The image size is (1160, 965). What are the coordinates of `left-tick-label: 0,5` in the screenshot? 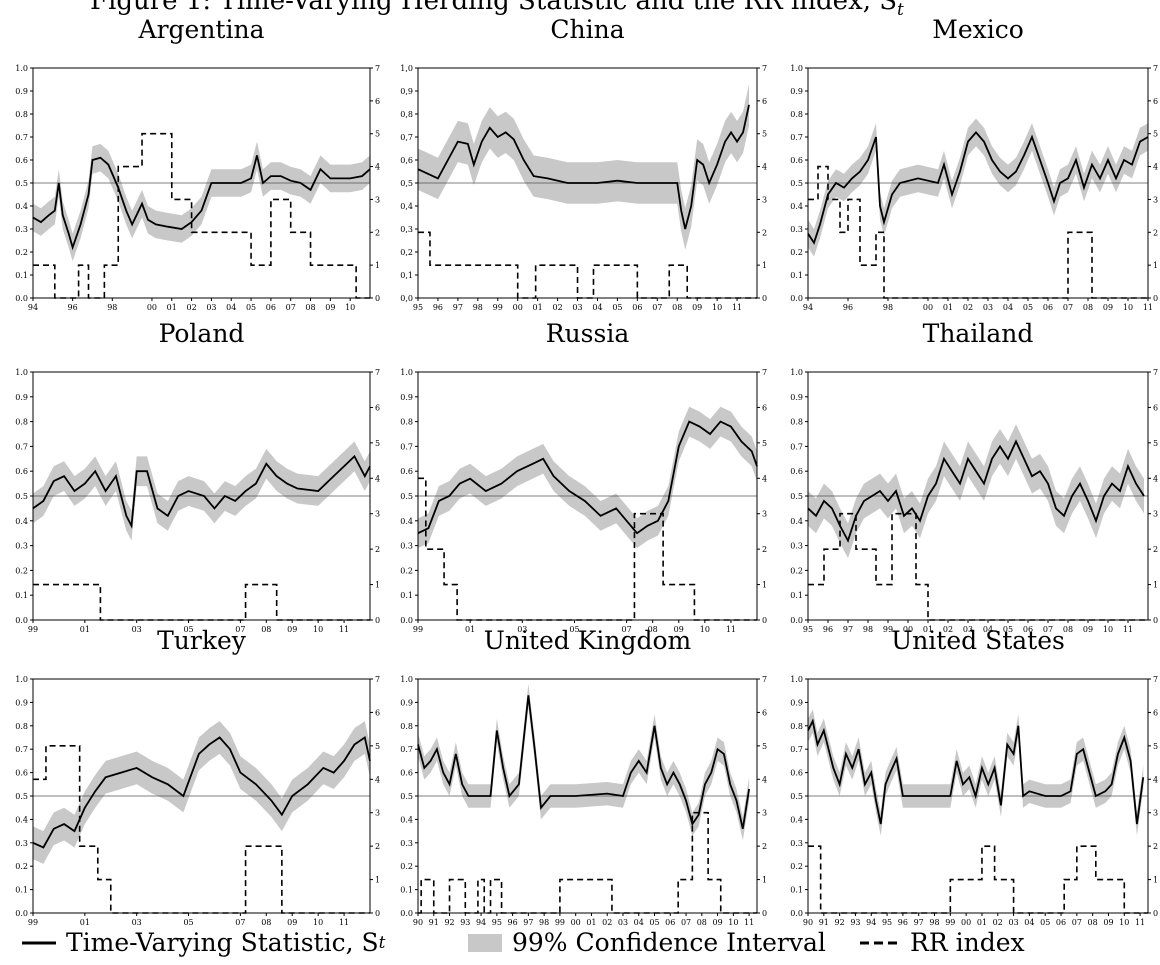 It's located at (406, 183).